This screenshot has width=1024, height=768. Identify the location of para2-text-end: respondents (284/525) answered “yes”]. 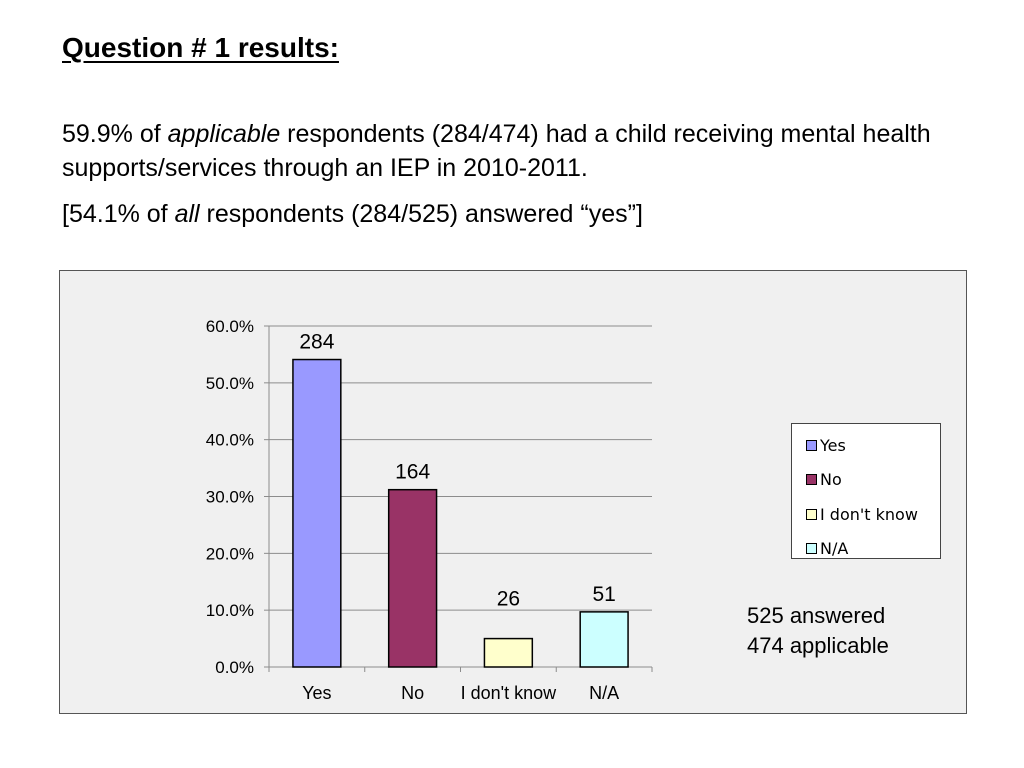
(421, 214).